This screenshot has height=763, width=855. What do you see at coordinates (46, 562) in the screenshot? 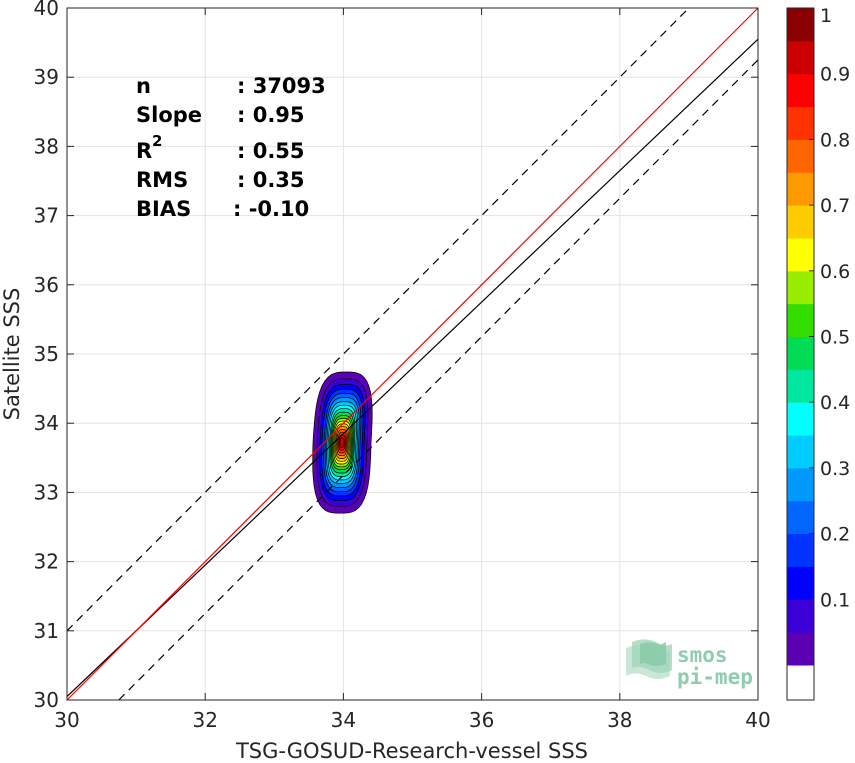
I see `y-tick-label: 32` at bounding box center [46, 562].